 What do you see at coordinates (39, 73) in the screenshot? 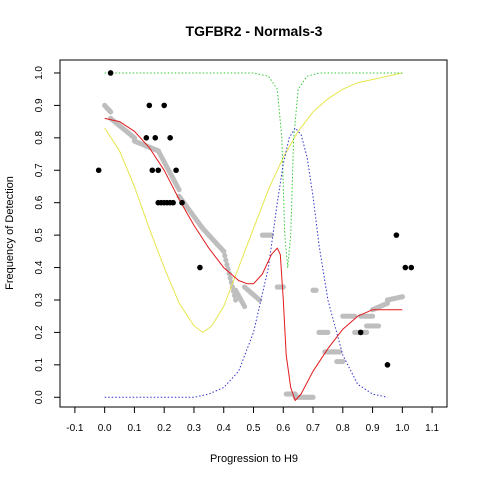
I see `y-tick-label: 1.0` at bounding box center [39, 73].